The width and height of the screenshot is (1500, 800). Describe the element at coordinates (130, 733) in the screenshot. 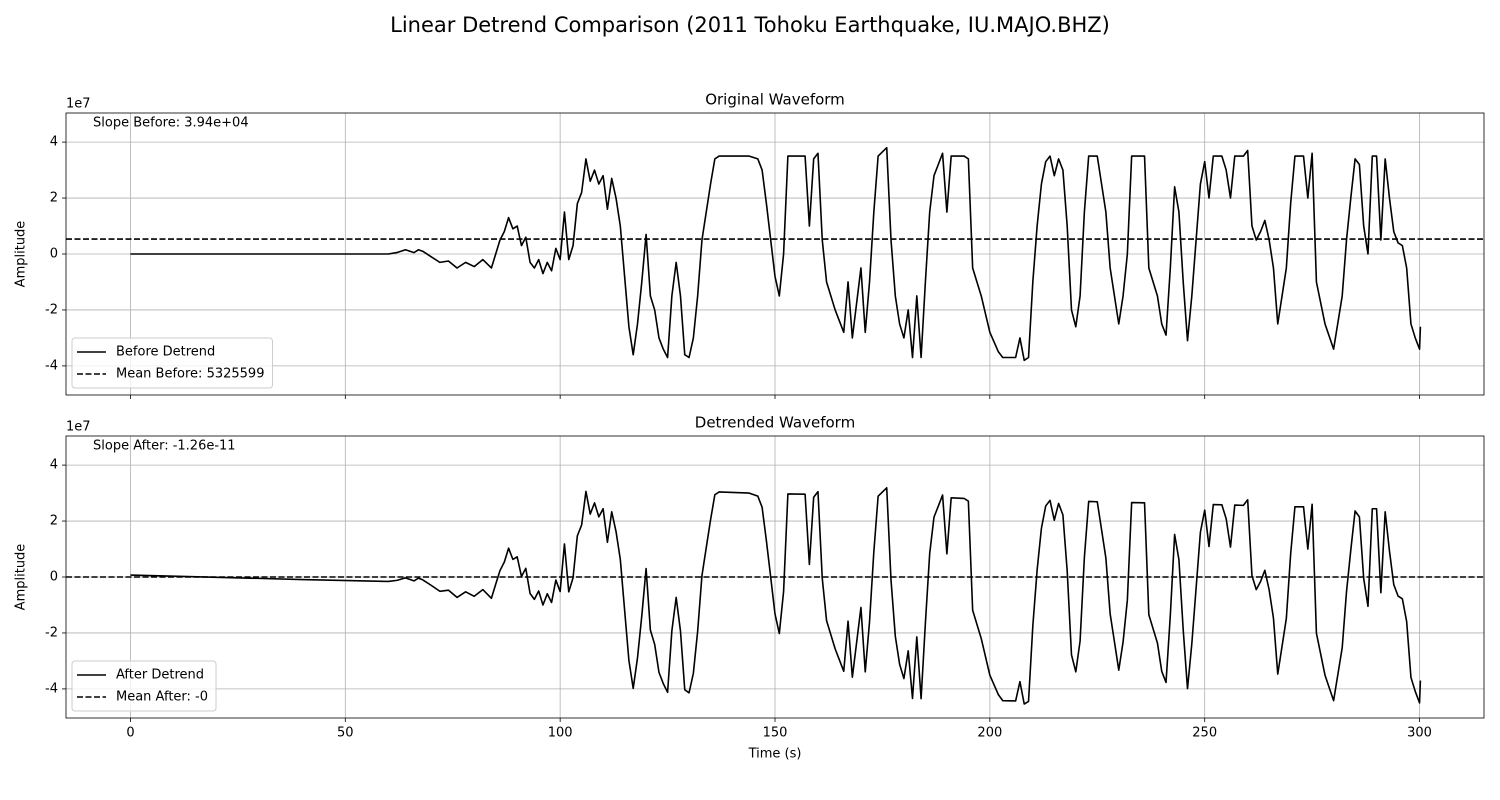

I see `x-tick-label: 0` at that location.